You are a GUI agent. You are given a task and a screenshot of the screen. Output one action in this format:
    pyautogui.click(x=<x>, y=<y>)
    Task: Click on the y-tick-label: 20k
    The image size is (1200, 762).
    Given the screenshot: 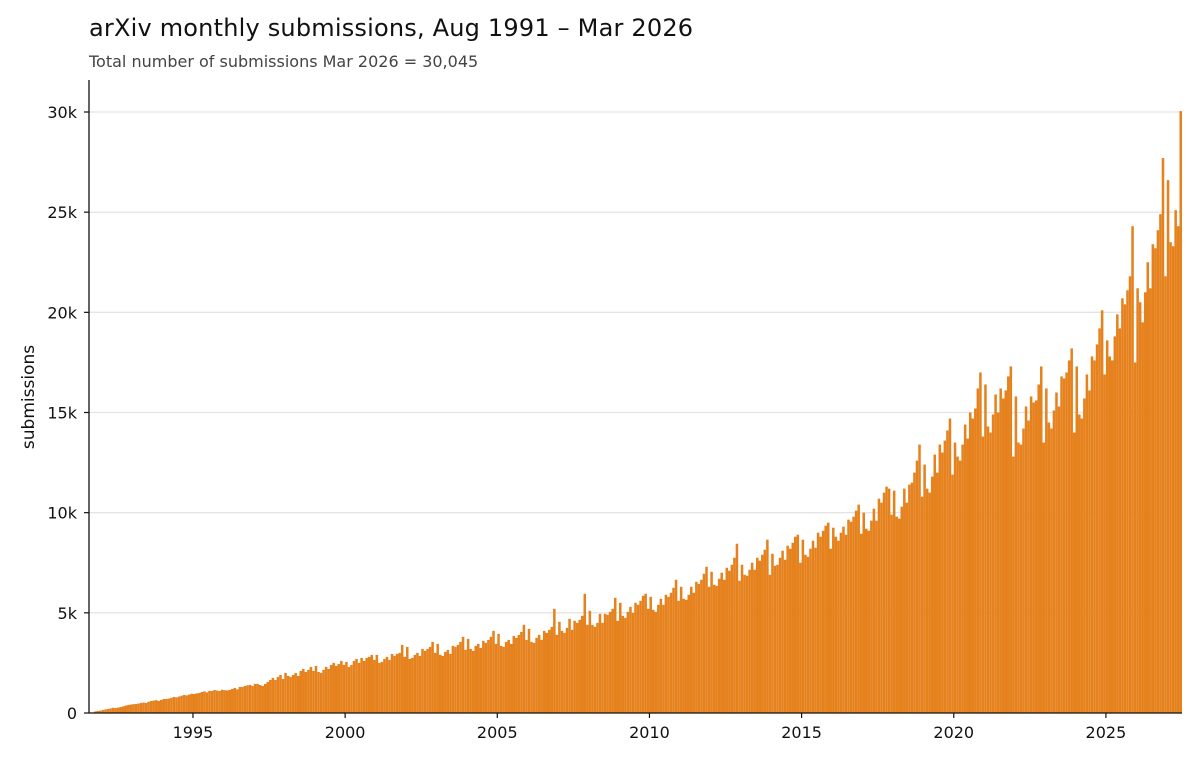 What is the action you would take?
    pyautogui.click(x=62, y=312)
    